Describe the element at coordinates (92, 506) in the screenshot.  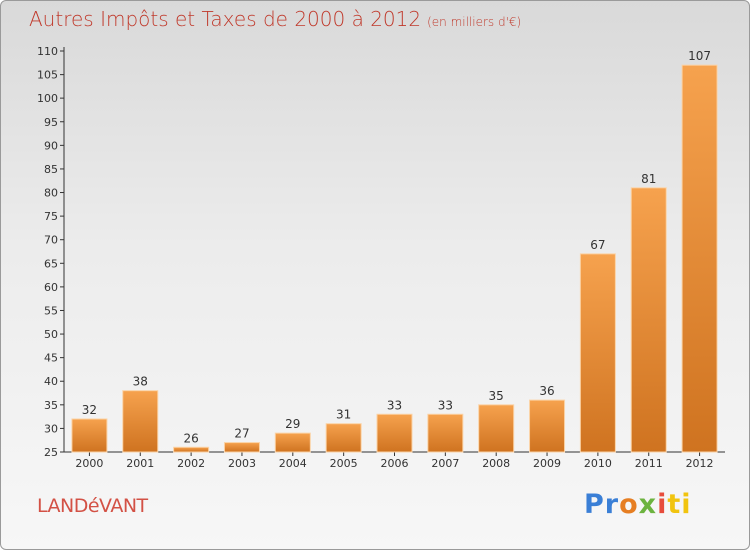
I see `commune-name: LANDéVANT` at that location.